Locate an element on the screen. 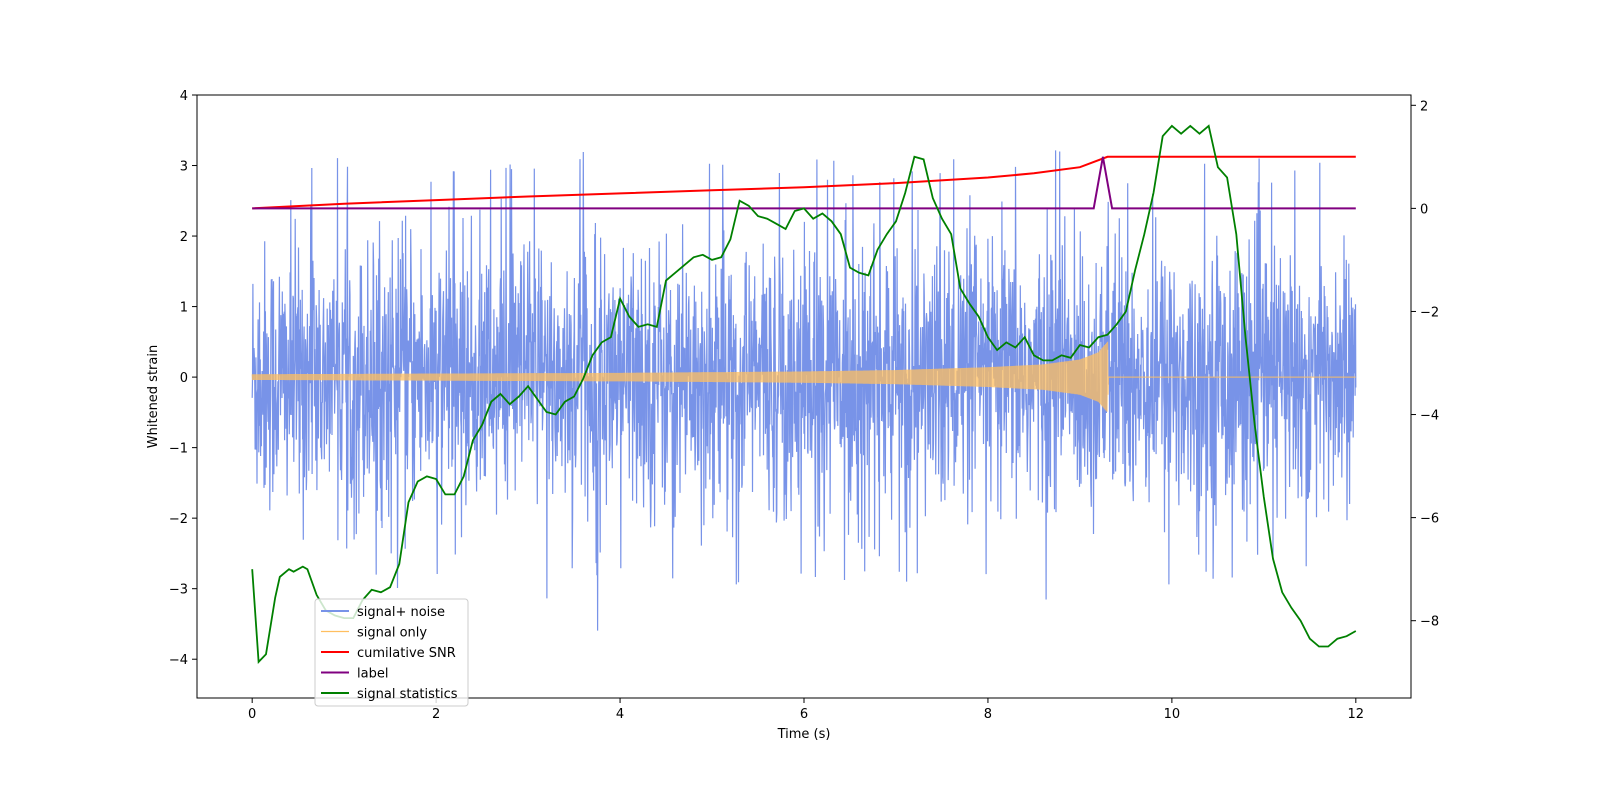 The height and width of the screenshot is (800, 1600). x-tick-label: 4 is located at coordinates (620, 714).